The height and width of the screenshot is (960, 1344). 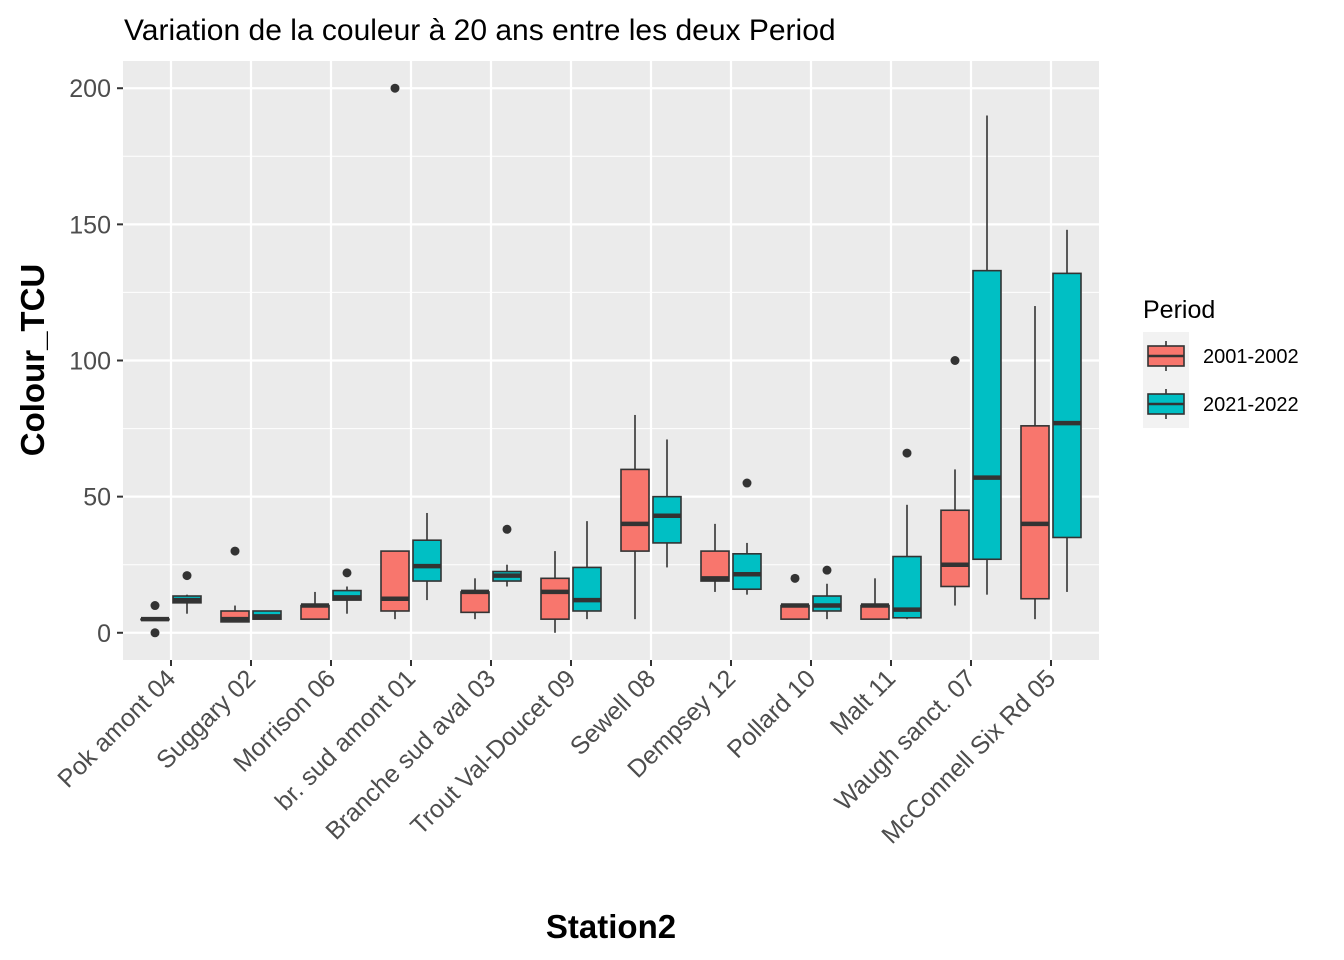 What do you see at coordinates (863, 702) in the screenshot?
I see `x-tick-label: Malt 11` at bounding box center [863, 702].